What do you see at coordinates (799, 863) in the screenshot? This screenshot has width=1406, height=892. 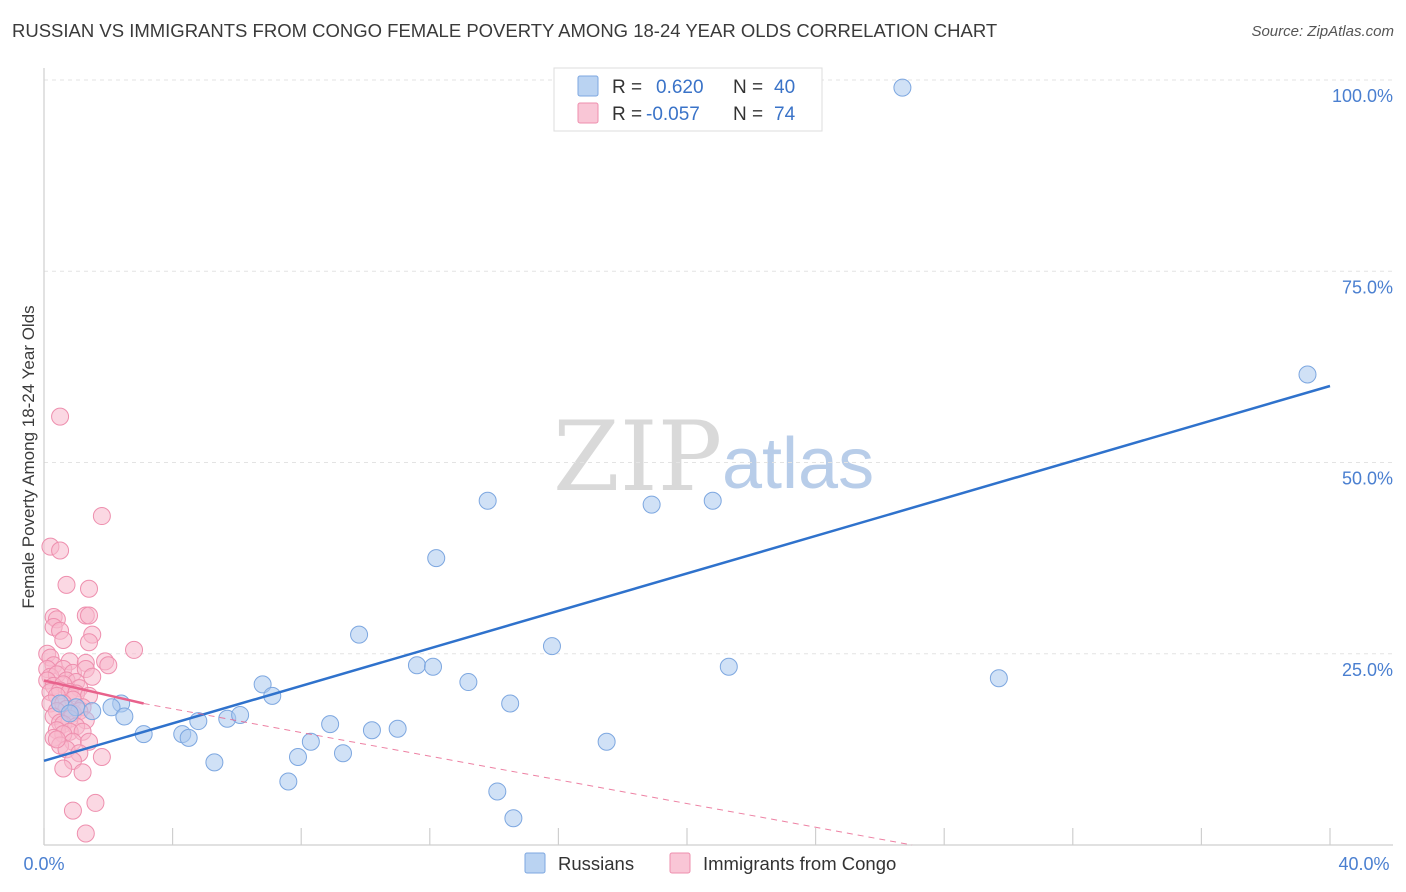 I see `series-legend-label-congo: Immigrants from Congo` at bounding box center [799, 863].